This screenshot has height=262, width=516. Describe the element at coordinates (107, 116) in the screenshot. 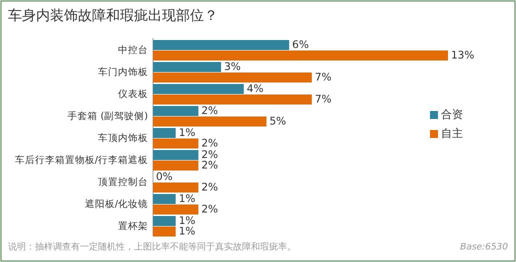

I see `y-tick-label: 手套箱 (副驾驶侧)` at that location.